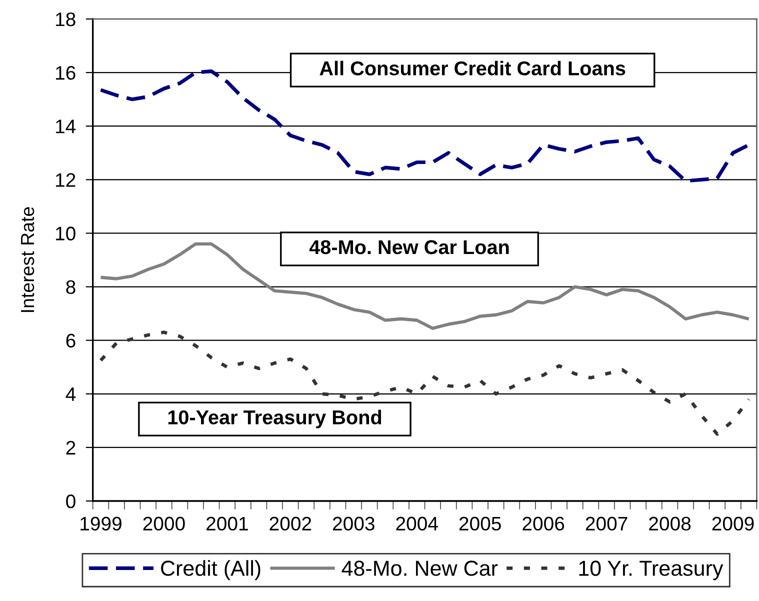 The image size is (759, 601). What do you see at coordinates (71, 447) in the screenshot?
I see `y-tick-label: 2` at bounding box center [71, 447].